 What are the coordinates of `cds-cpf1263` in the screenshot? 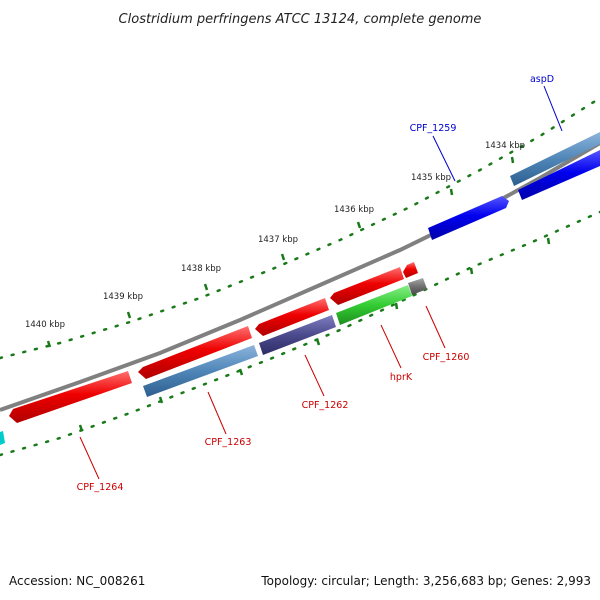 It's located at (200, 371).